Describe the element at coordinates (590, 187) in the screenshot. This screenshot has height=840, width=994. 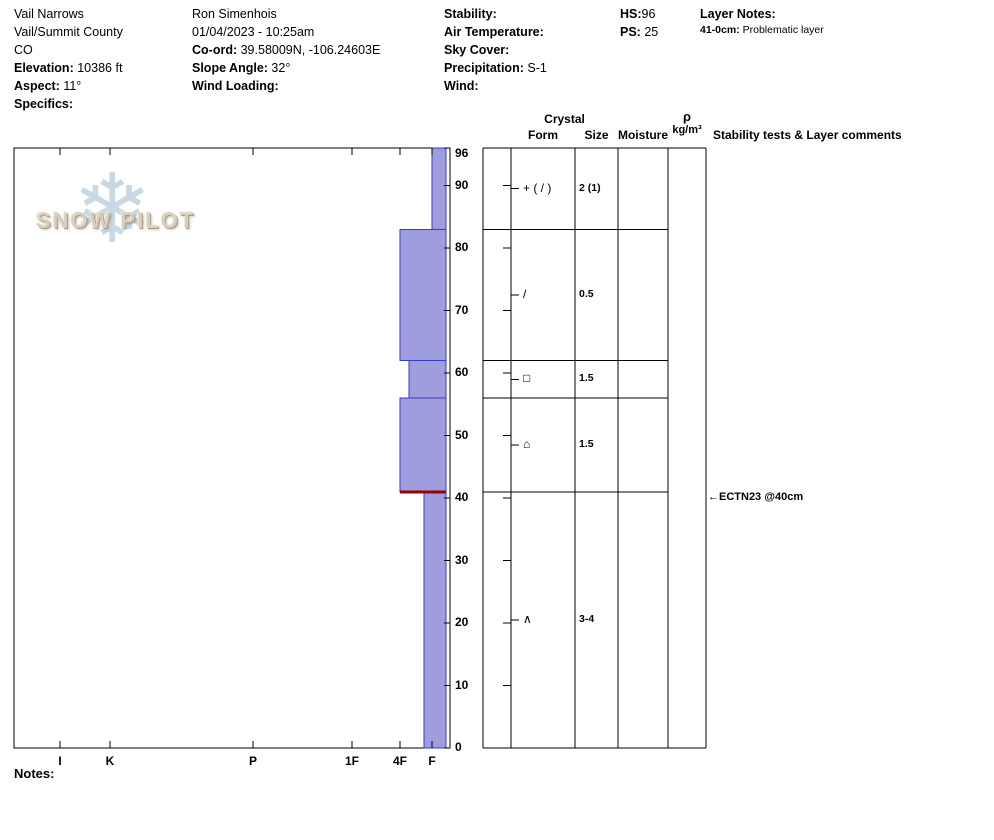
I see `crystal-size-value: 2 (1)` at that location.